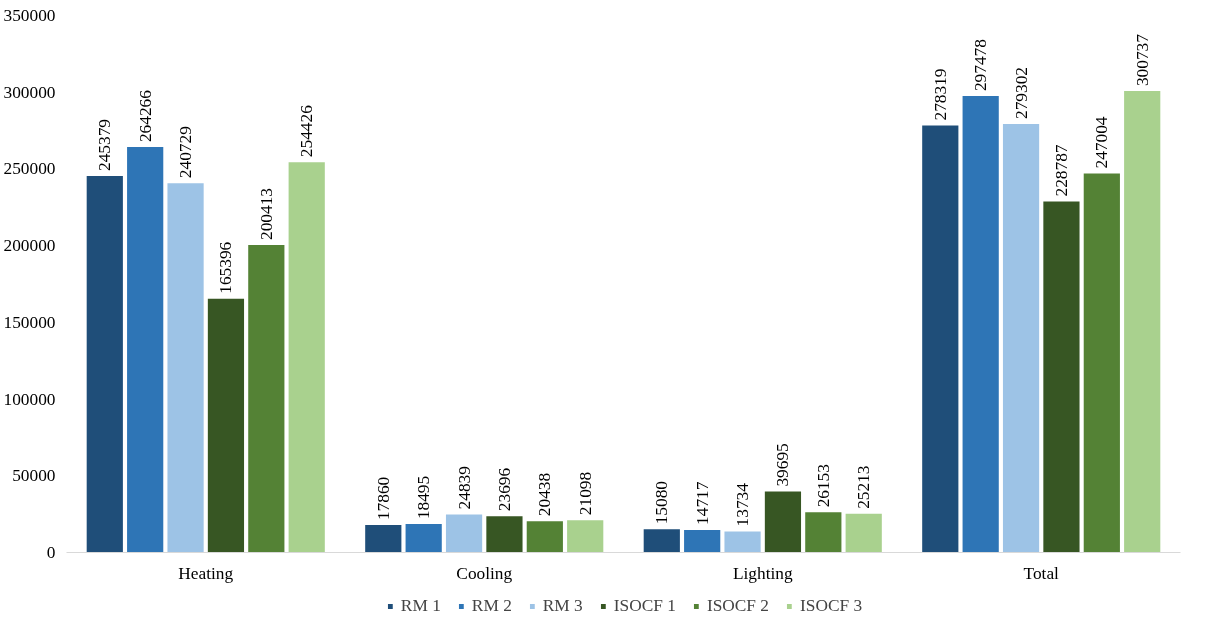  I want to click on data-label: 279302, so click(1021, 92).